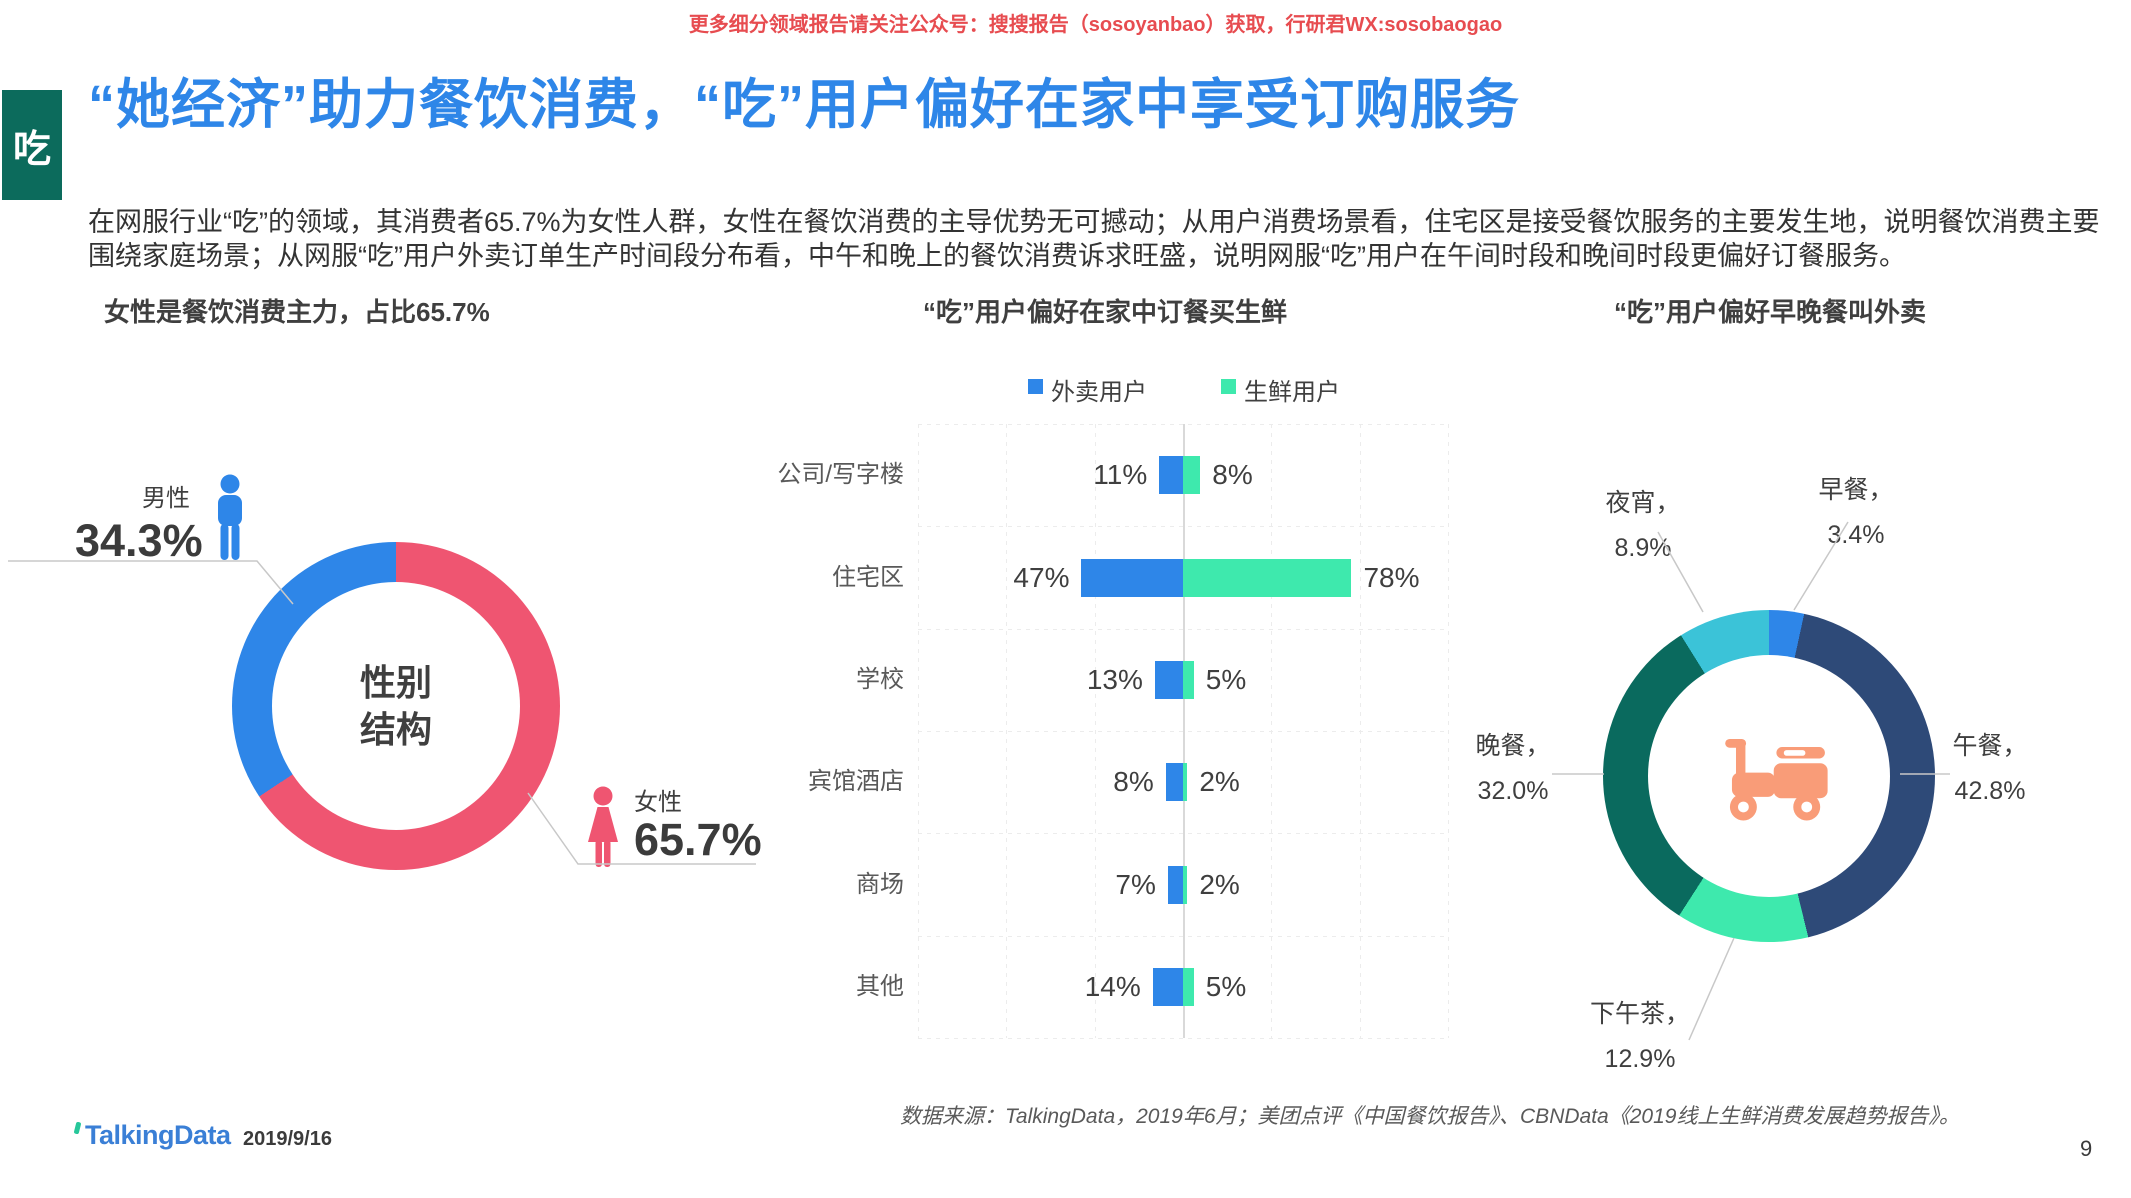 This screenshot has height=1198, width=2131. I want to click on bar-value-waimai: 14%, so click(1112, 986).